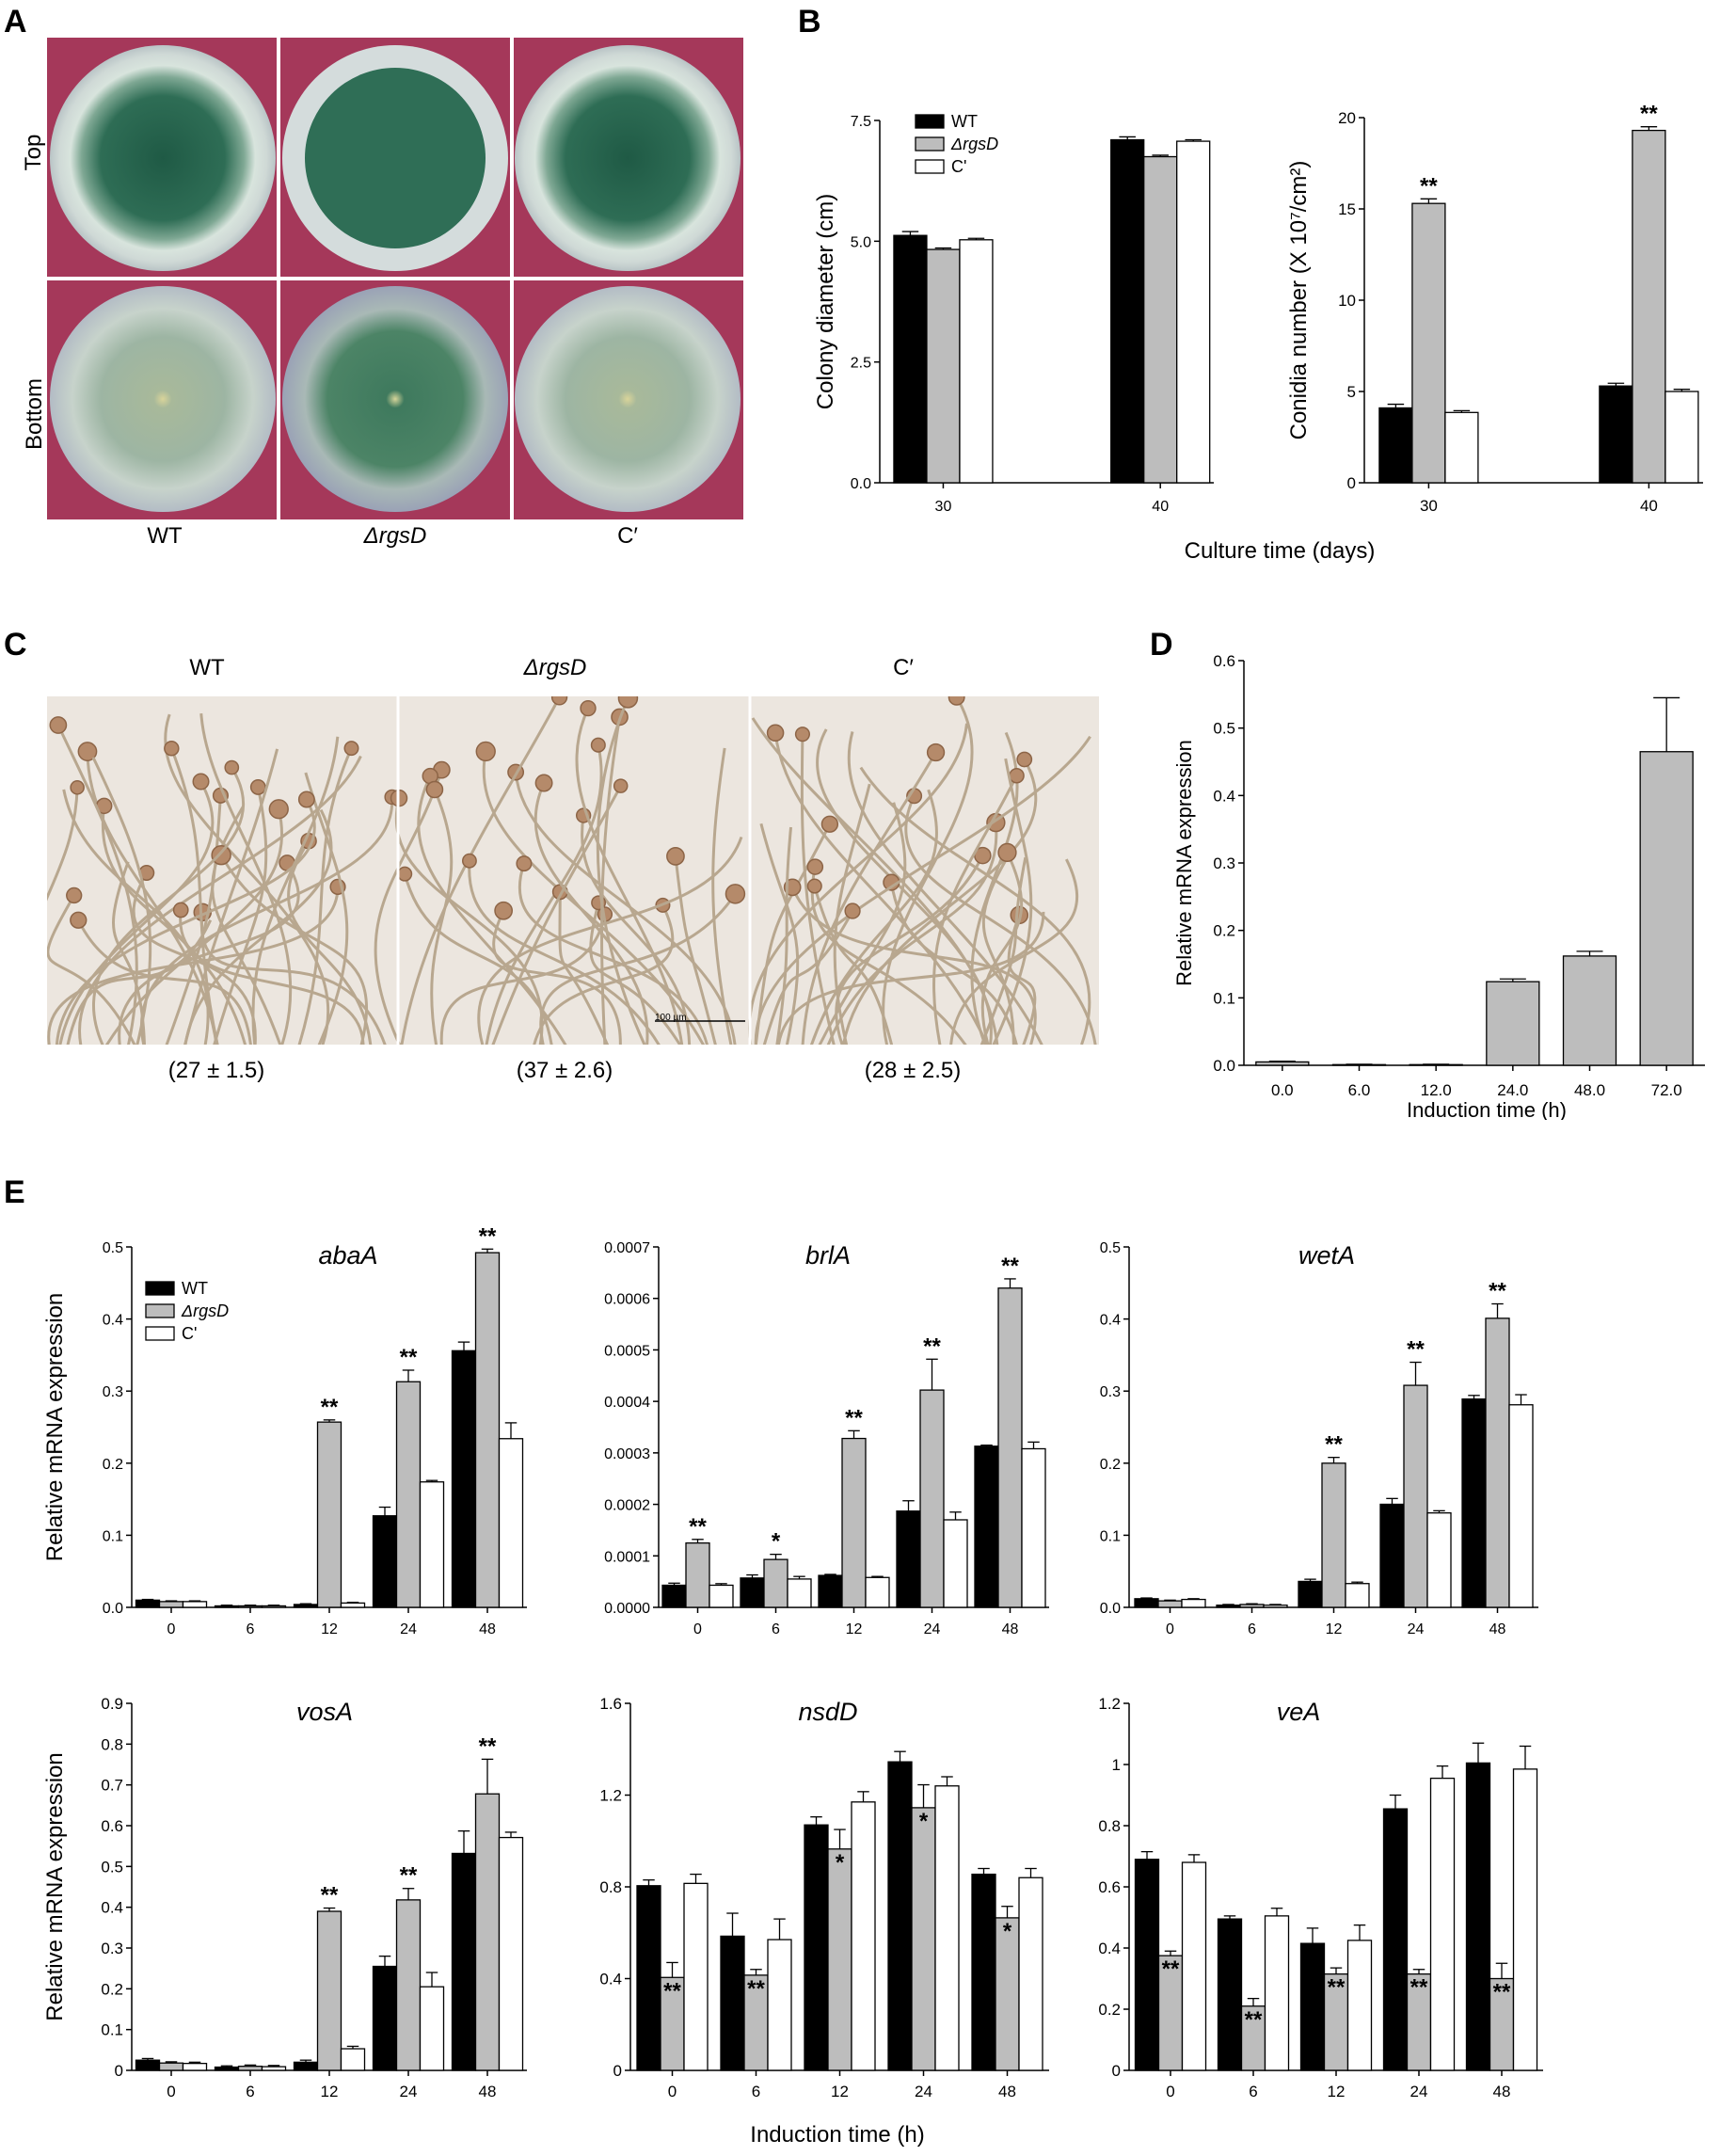  I want to click on dish-bottom-mutant, so click(395, 399).